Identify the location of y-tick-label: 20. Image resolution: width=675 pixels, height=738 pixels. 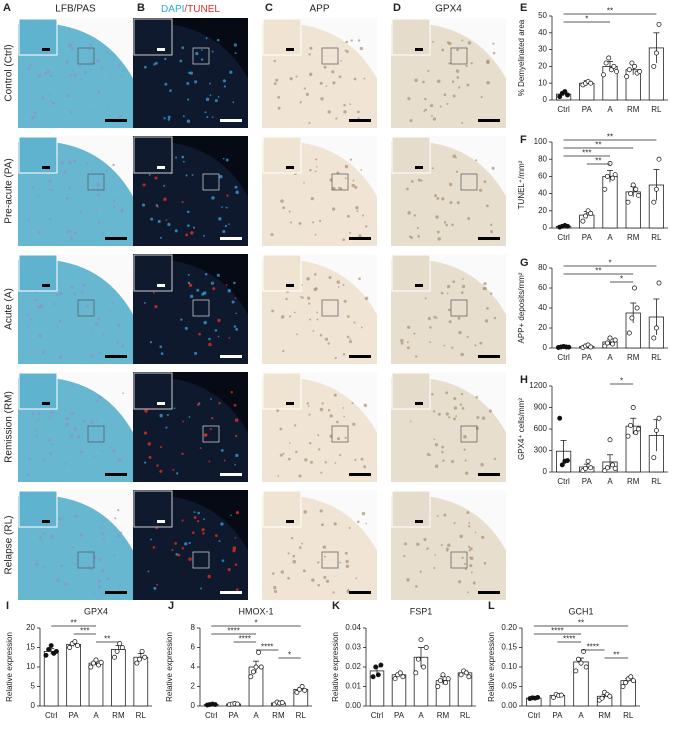
(542, 327).